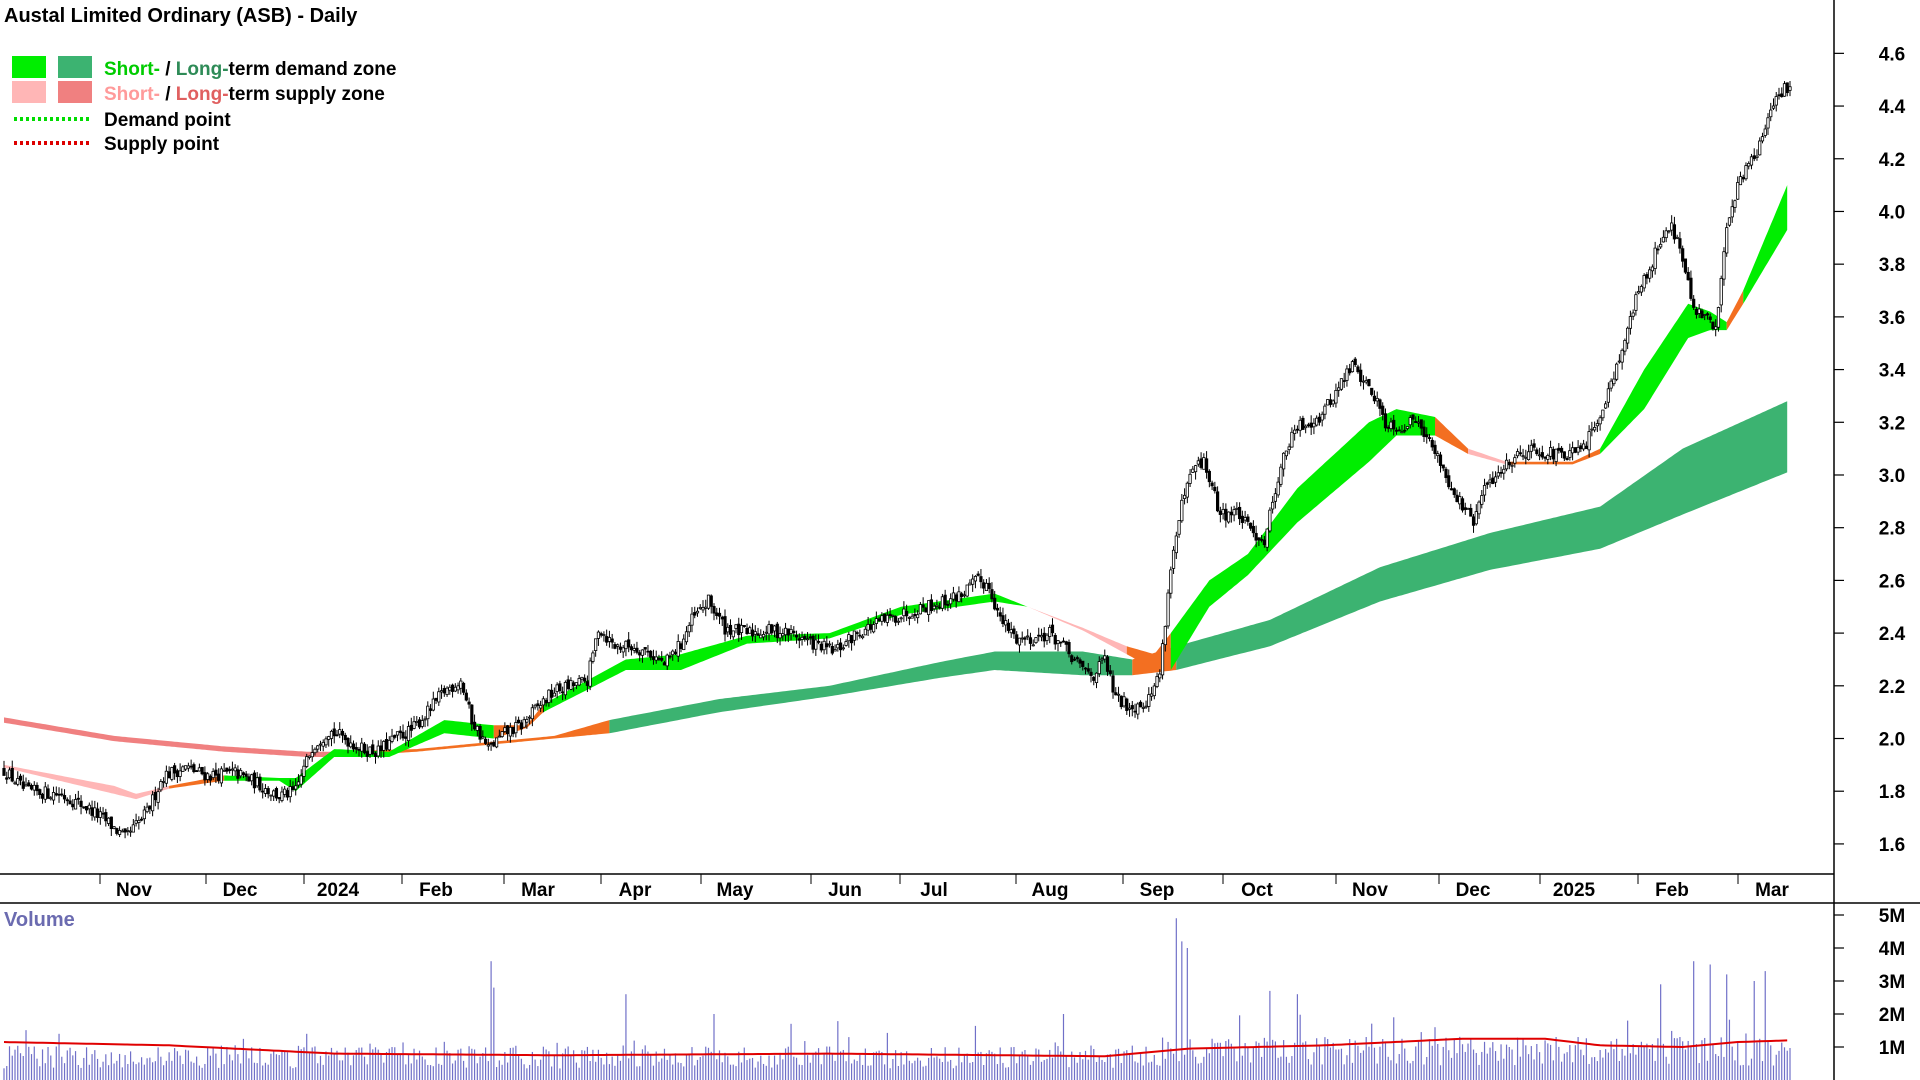 The height and width of the screenshot is (1080, 1920). What do you see at coordinates (1892, 160) in the screenshot?
I see `y-tick-label: 4.2` at bounding box center [1892, 160].